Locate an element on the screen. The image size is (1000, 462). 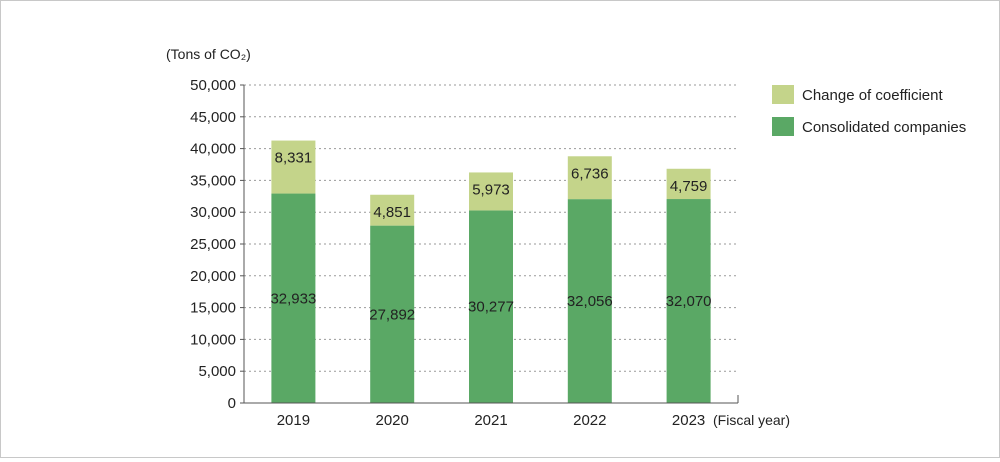
legend-swatch-consolidated-companies is located at coordinates (783, 126).